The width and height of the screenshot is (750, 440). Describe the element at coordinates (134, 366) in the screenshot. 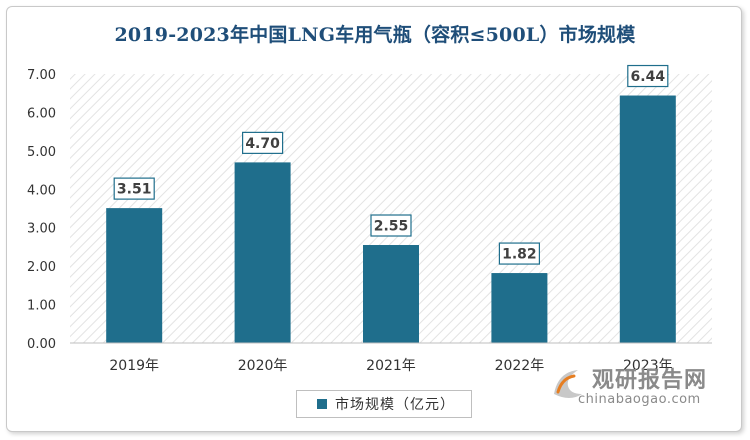

I see `x-tick-label: 2019年` at that location.